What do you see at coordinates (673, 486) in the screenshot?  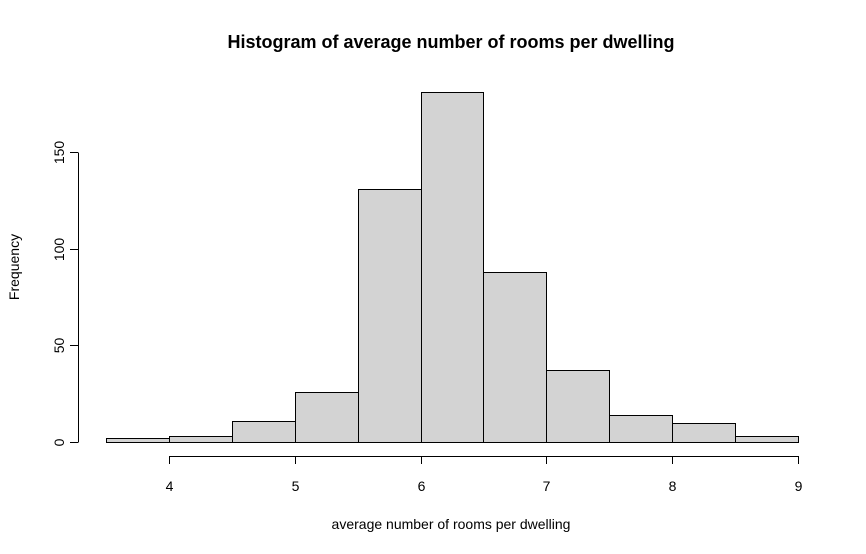 I see `x-tick-label-8: 8` at bounding box center [673, 486].